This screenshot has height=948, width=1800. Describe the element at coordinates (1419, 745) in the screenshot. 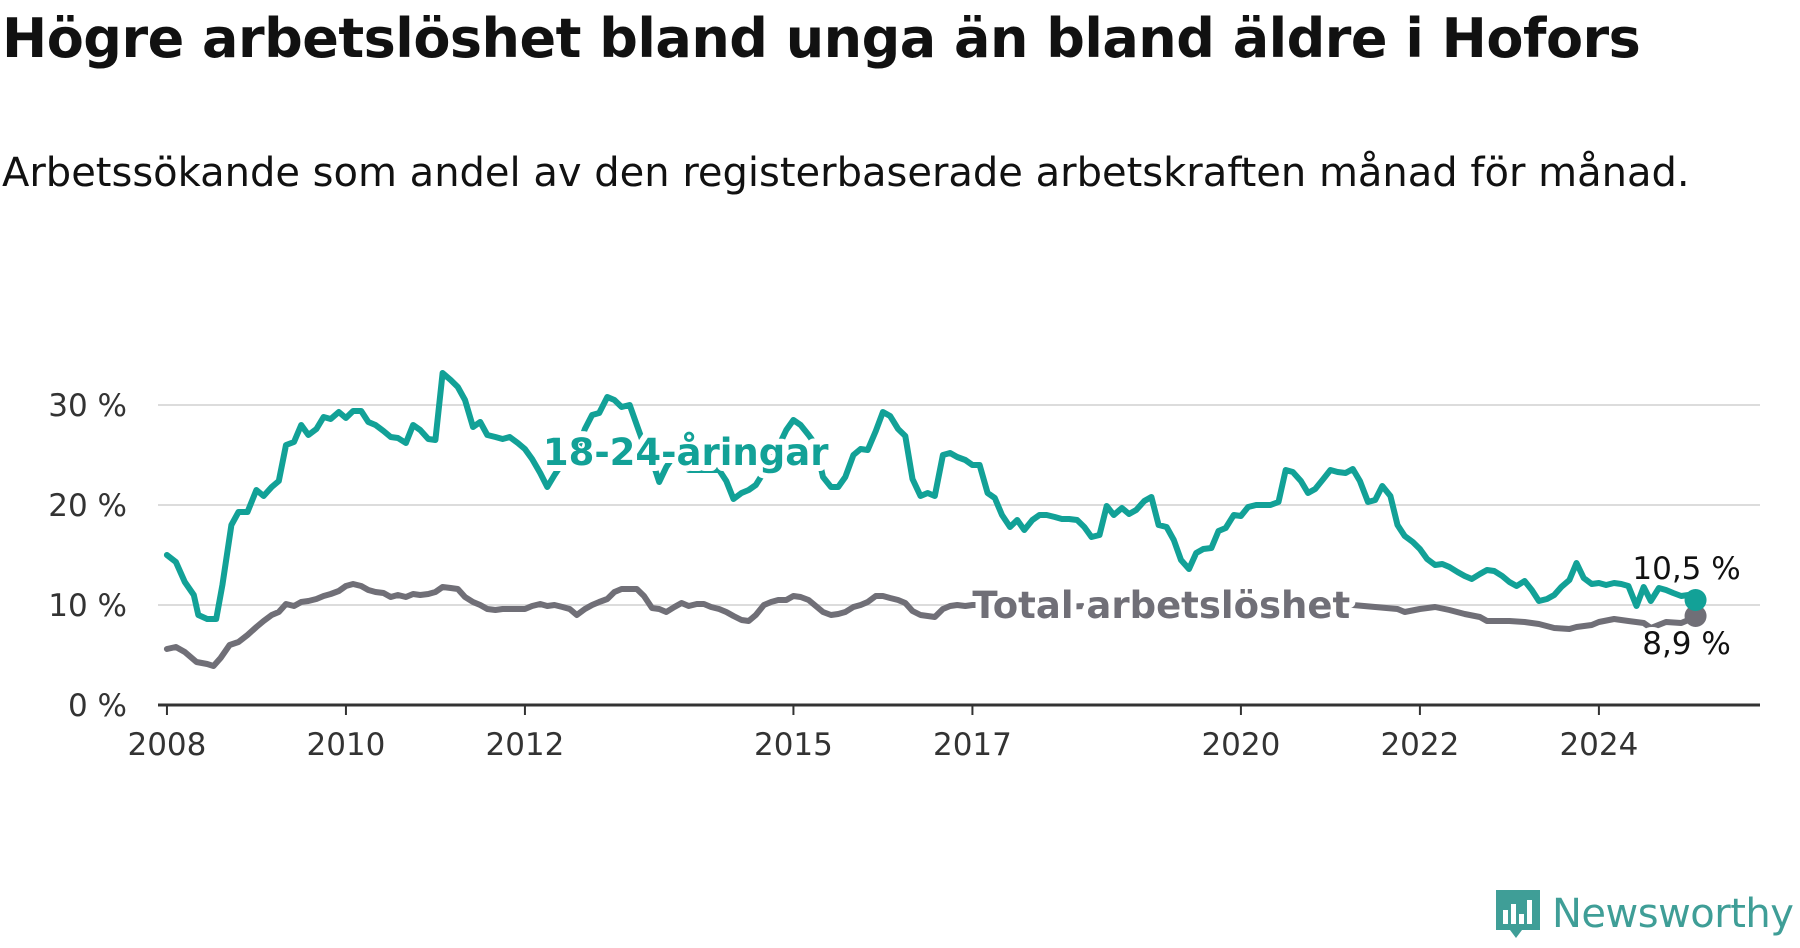

I see `x-tick-label: 2022` at that location.